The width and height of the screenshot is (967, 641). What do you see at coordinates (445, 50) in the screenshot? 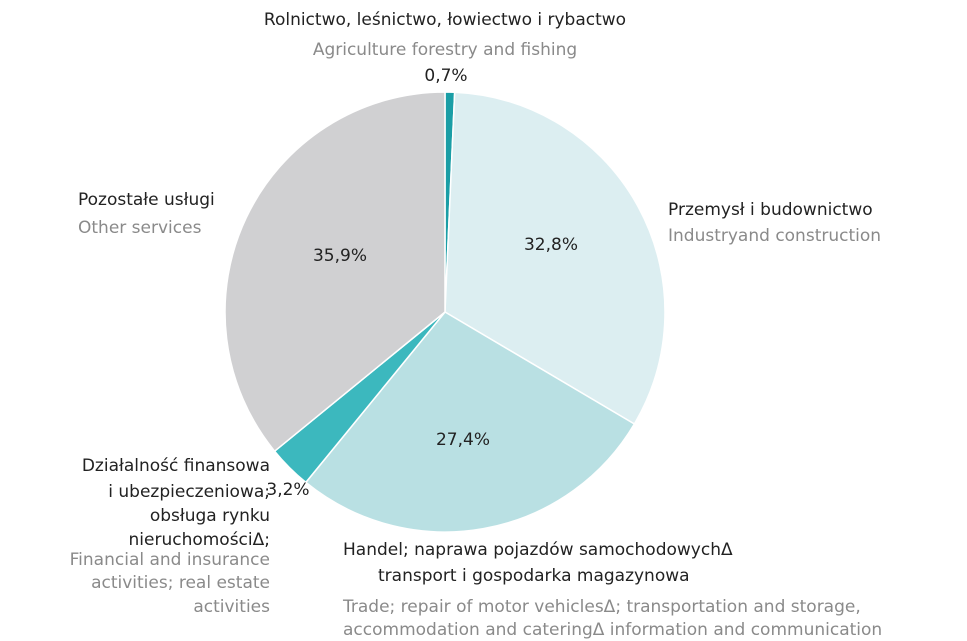
I see `category-label-en: Agriculture forestry and fishing` at bounding box center [445, 50].